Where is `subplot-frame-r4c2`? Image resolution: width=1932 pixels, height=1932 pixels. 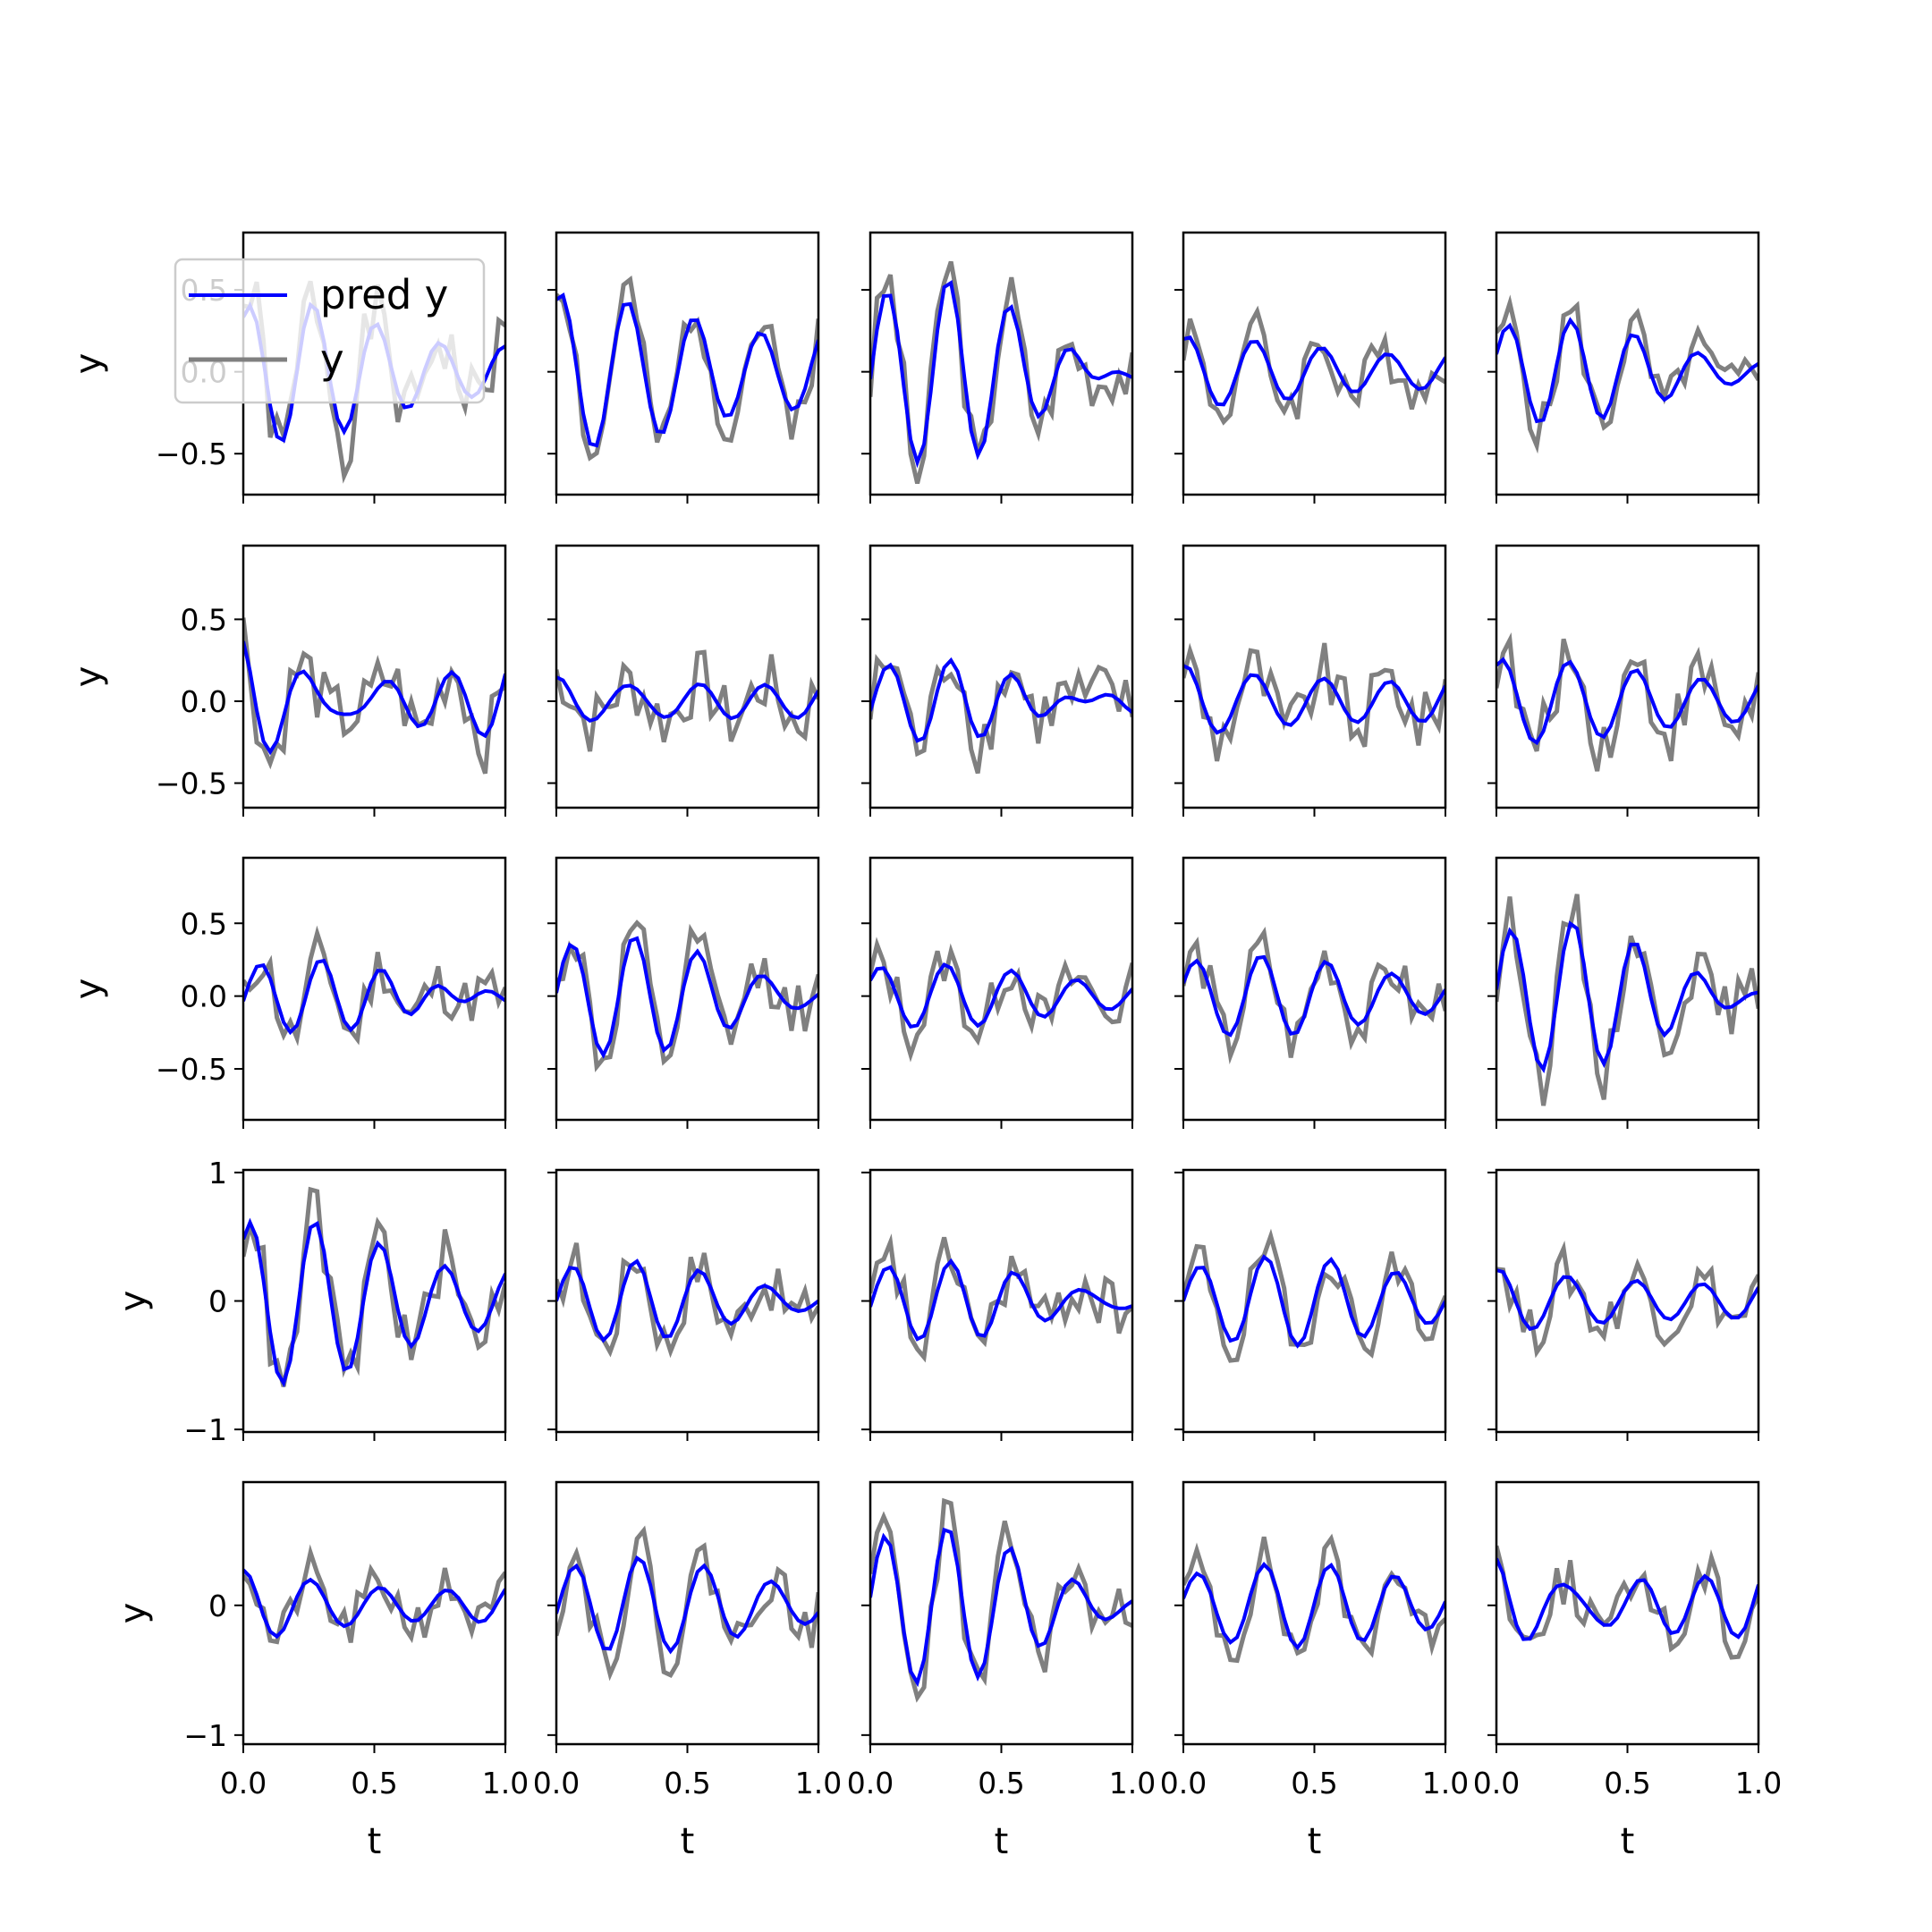 subplot-frame-r4c2 is located at coordinates (1001, 1613).